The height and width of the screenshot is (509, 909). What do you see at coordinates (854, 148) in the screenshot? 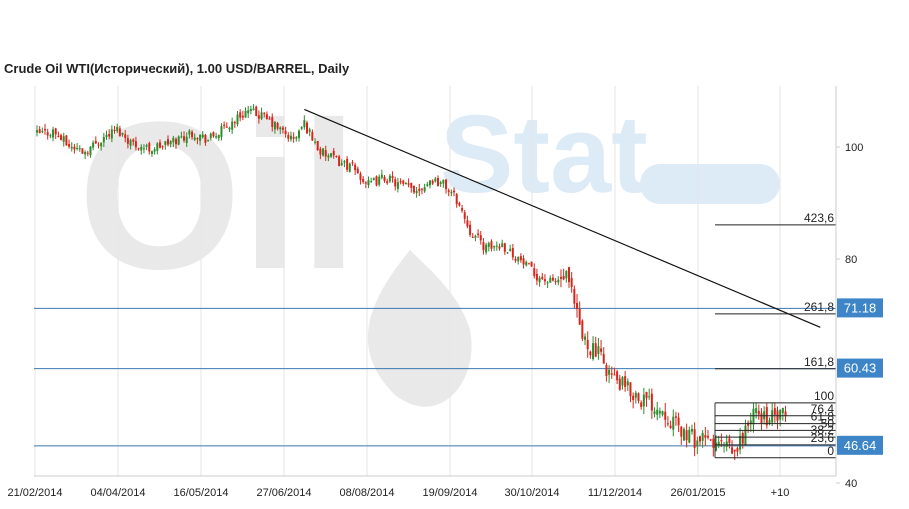
I see `y-tick-label: 100` at bounding box center [854, 148].